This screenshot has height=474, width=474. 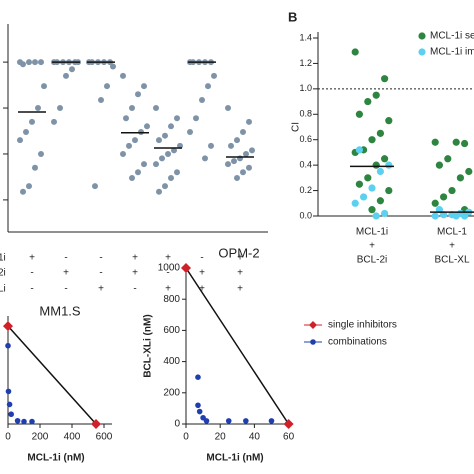 I want to click on x-tick-label: 200, so click(x=40, y=437).